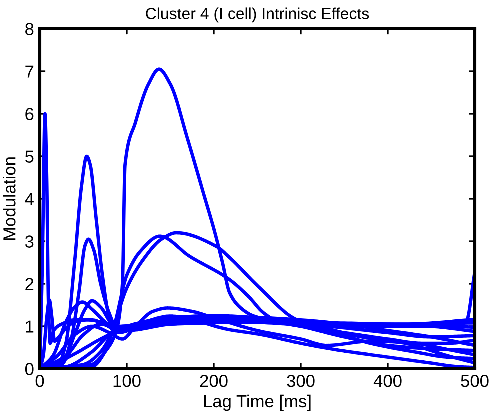  Describe the element at coordinates (30, 114) in the screenshot. I see `y-tick-label: 6` at that location.